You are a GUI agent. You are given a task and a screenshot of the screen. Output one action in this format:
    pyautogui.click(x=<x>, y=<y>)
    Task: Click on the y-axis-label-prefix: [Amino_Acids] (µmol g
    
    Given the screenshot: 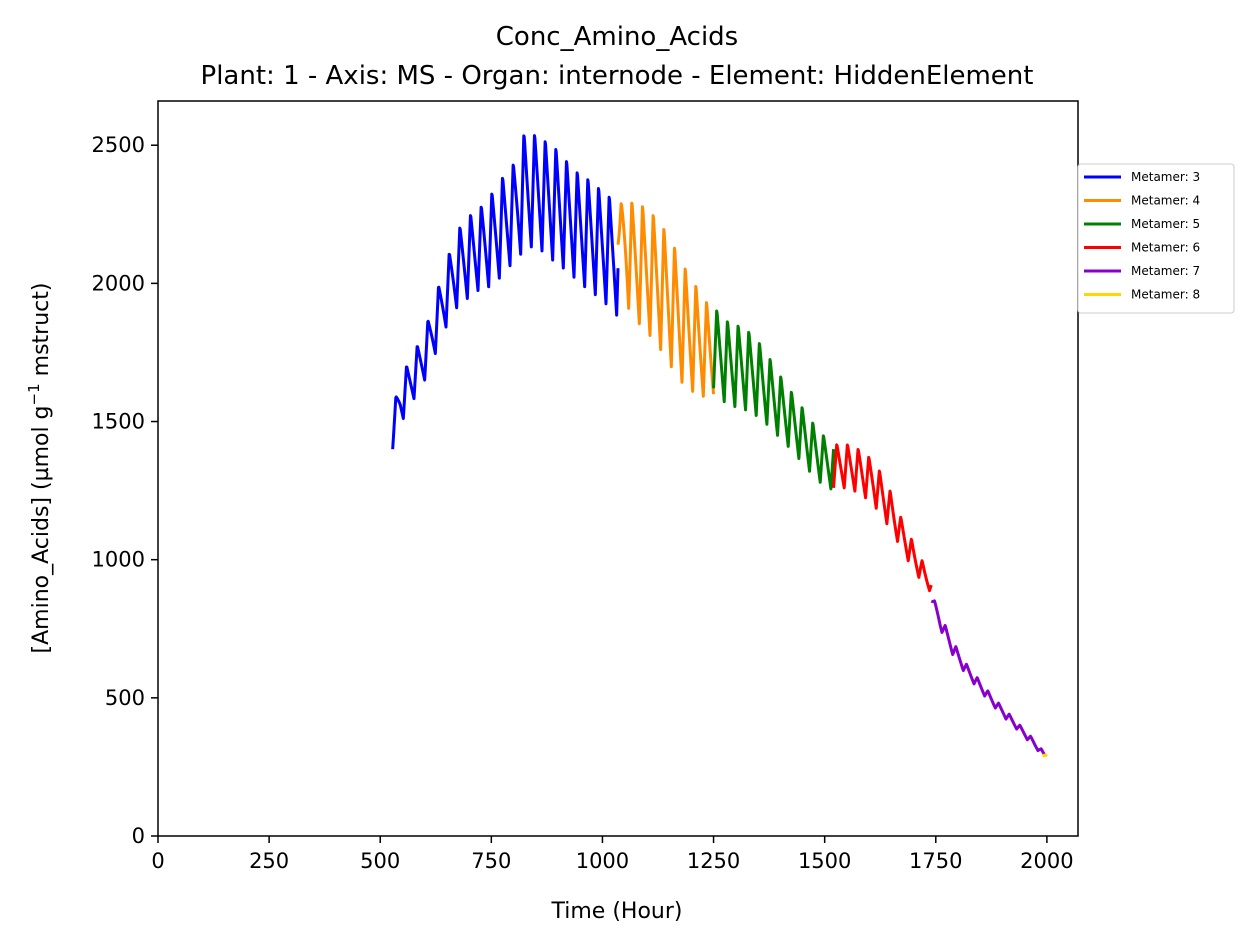 What is the action you would take?
    pyautogui.click(x=41, y=529)
    